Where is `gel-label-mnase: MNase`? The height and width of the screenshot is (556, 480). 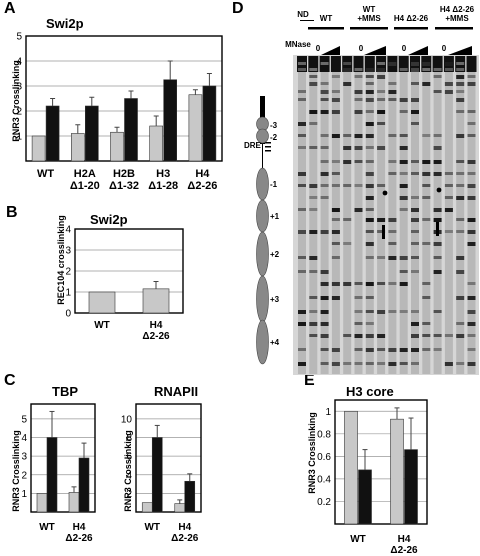 gel-label-mnase: MNase is located at coordinates (298, 44).